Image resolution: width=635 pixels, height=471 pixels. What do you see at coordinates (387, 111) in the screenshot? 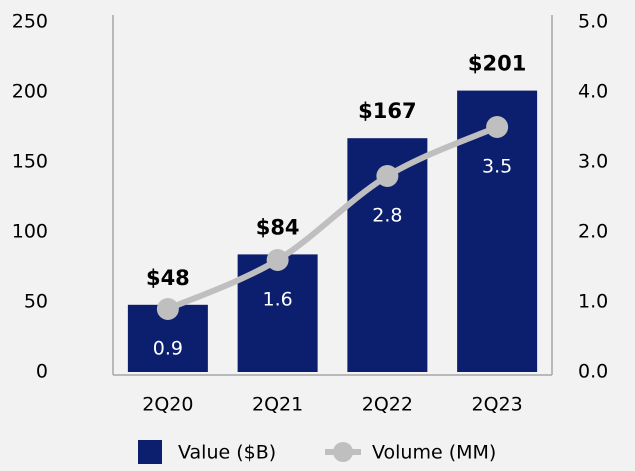
I see `bar-value-label: $167` at bounding box center [387, 111].